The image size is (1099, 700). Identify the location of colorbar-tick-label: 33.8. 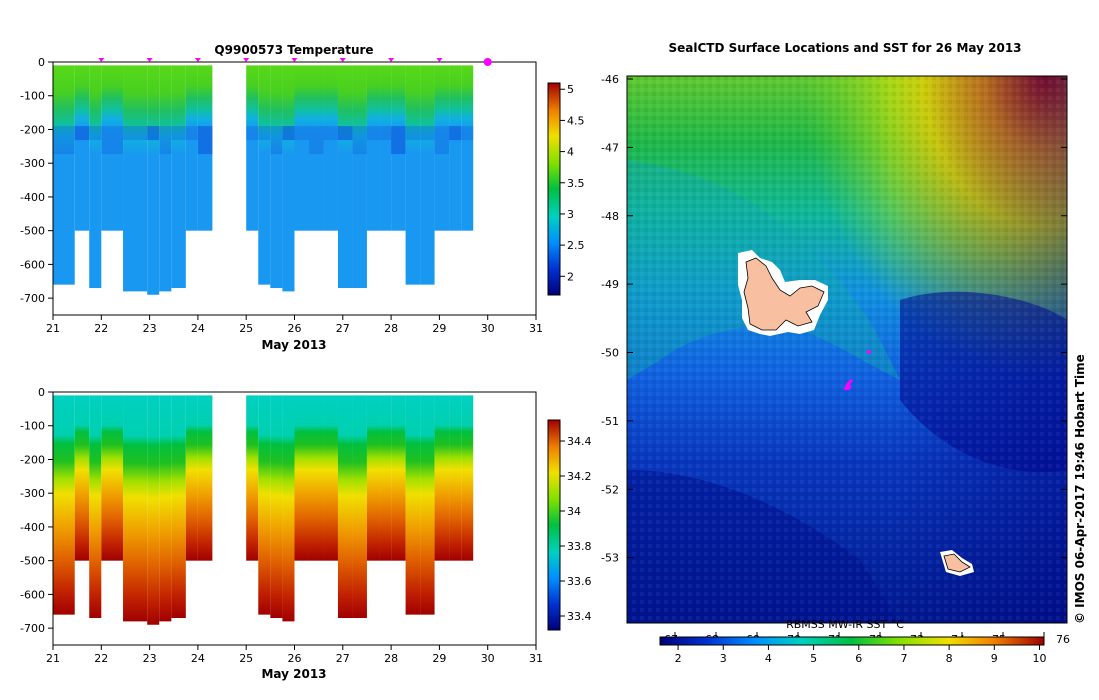
(579, 546).